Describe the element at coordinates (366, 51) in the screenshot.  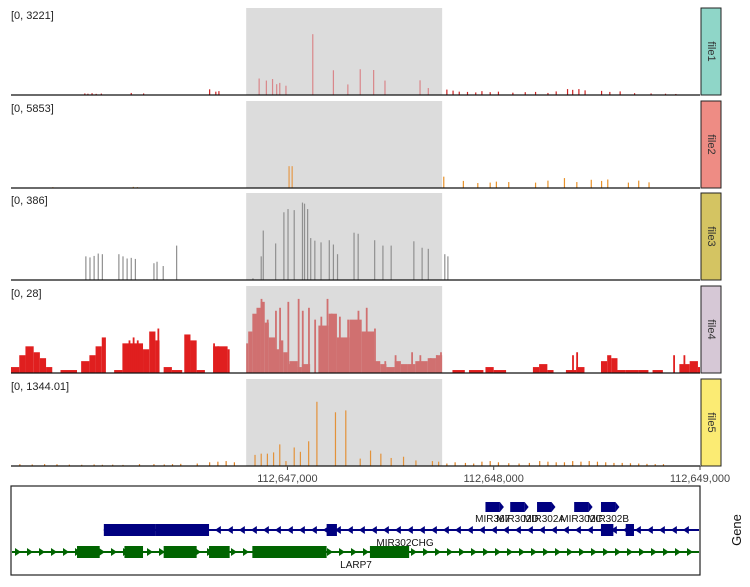
I see `track-file1: [0, 3221] file1` at that location.